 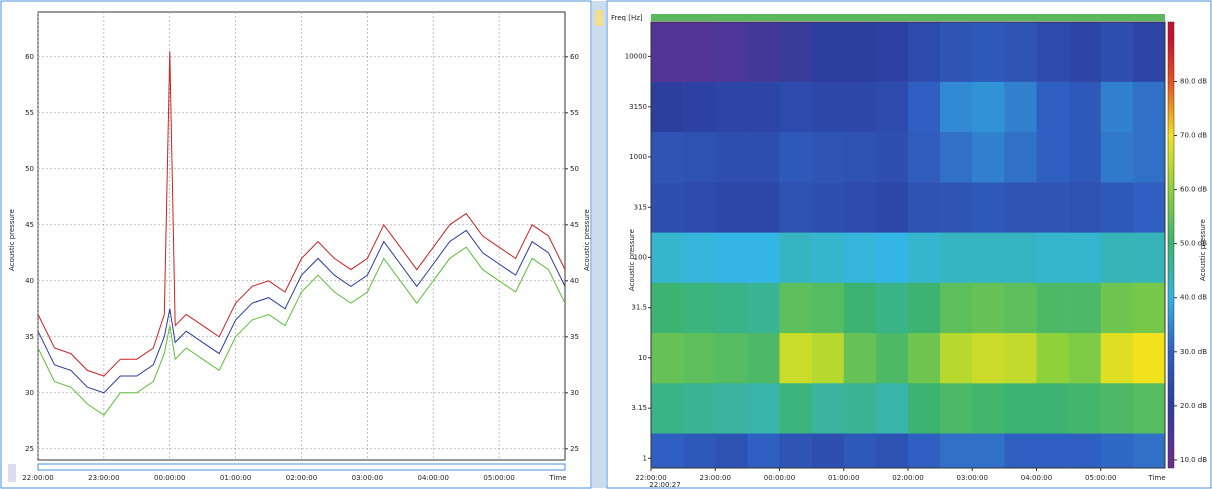 What do you see at coordinates (29, 393) in the screenshot?
I see `y-tick-label: 30` at bounding box center [29, 393].